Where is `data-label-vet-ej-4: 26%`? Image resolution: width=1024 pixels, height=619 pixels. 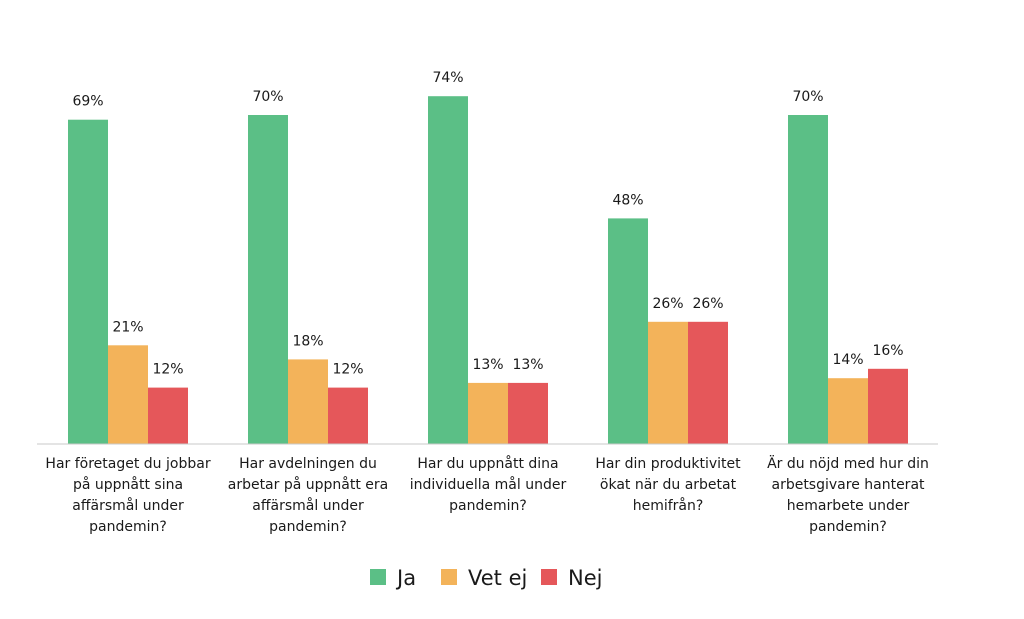
data-label-vet-ej-4: 26% is located at coordinates (667, 304).